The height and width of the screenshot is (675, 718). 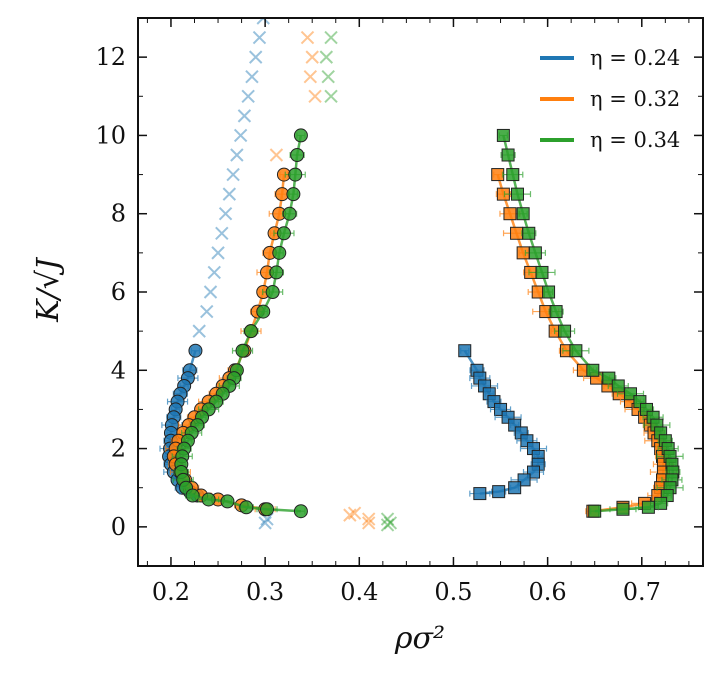 I want to click on x-tick-label: 0.2, so click(x=171, y=592).